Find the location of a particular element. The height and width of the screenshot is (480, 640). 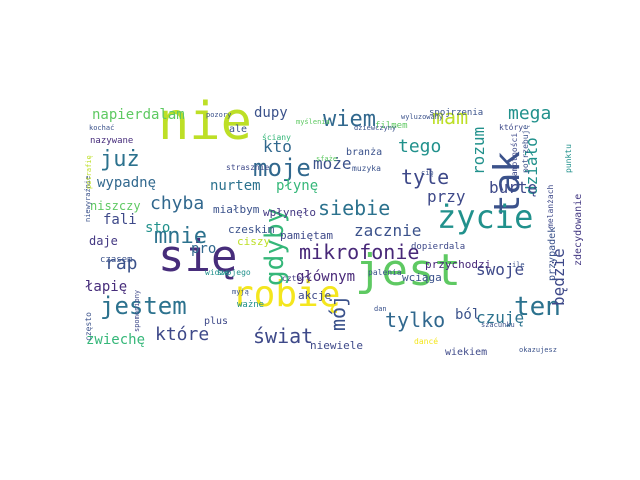

word-cloud-word: tylko is located at coordinates (415, 320).